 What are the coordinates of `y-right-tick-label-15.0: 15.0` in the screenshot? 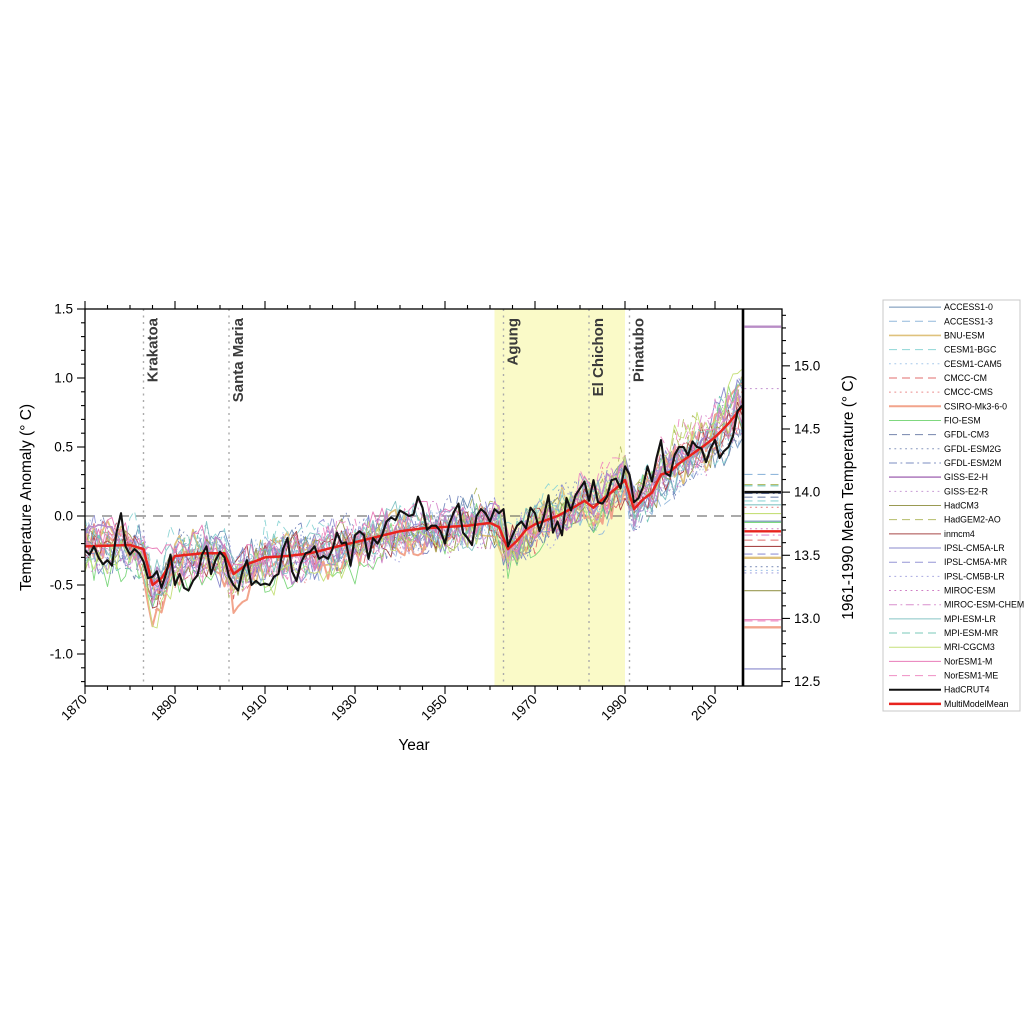 It's located at (807, 365).